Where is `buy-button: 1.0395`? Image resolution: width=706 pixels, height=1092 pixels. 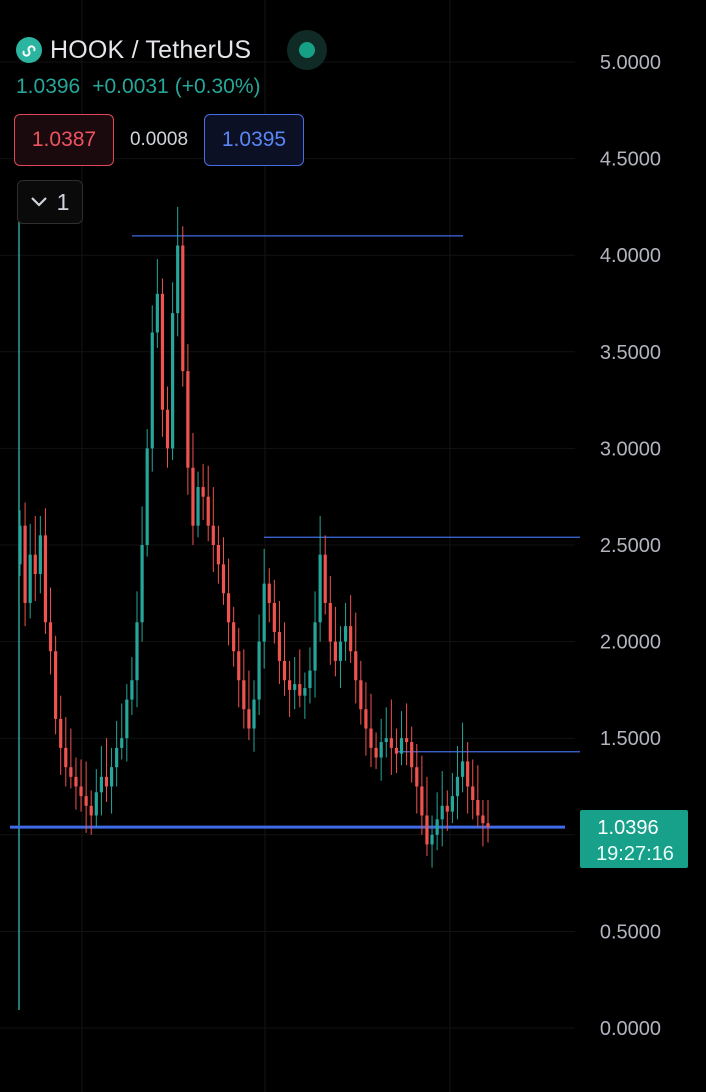
buy-button: 1.0395 is located at coordinates (254, 140).